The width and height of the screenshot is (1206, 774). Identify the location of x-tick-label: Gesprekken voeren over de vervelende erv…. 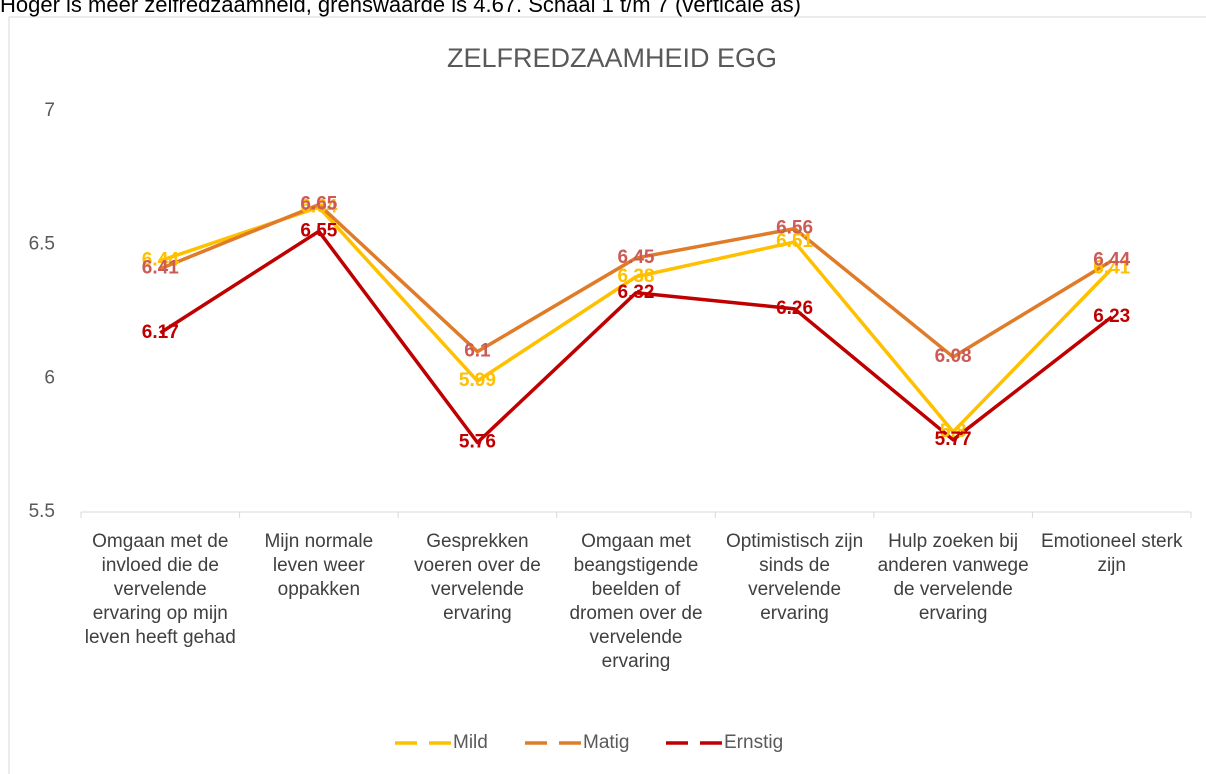
(477, 577).